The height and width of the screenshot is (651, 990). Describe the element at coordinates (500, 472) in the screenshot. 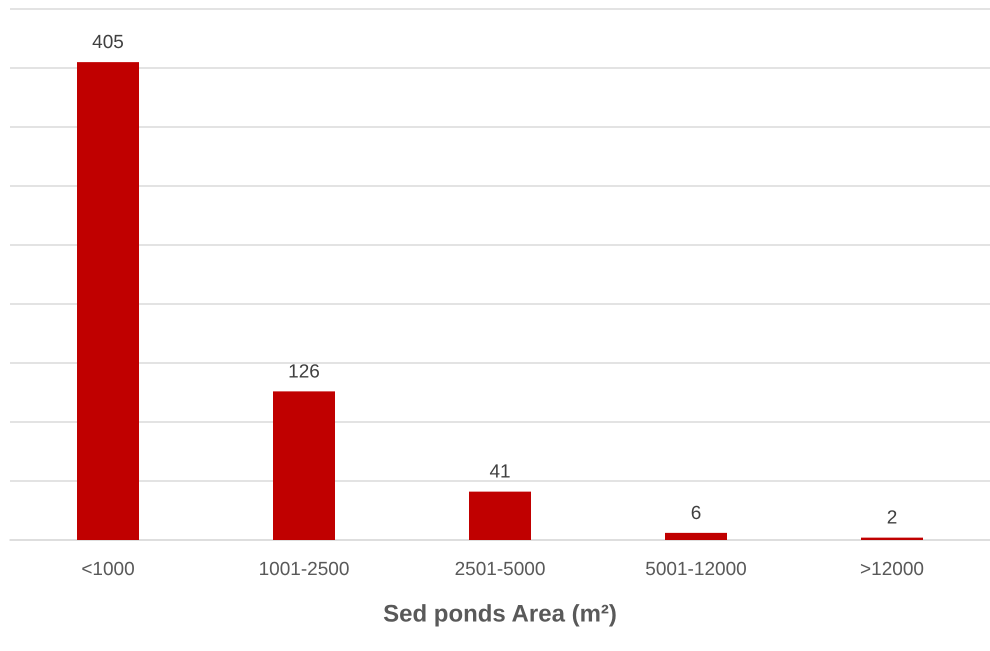

I see `data-label: 41` at that location.